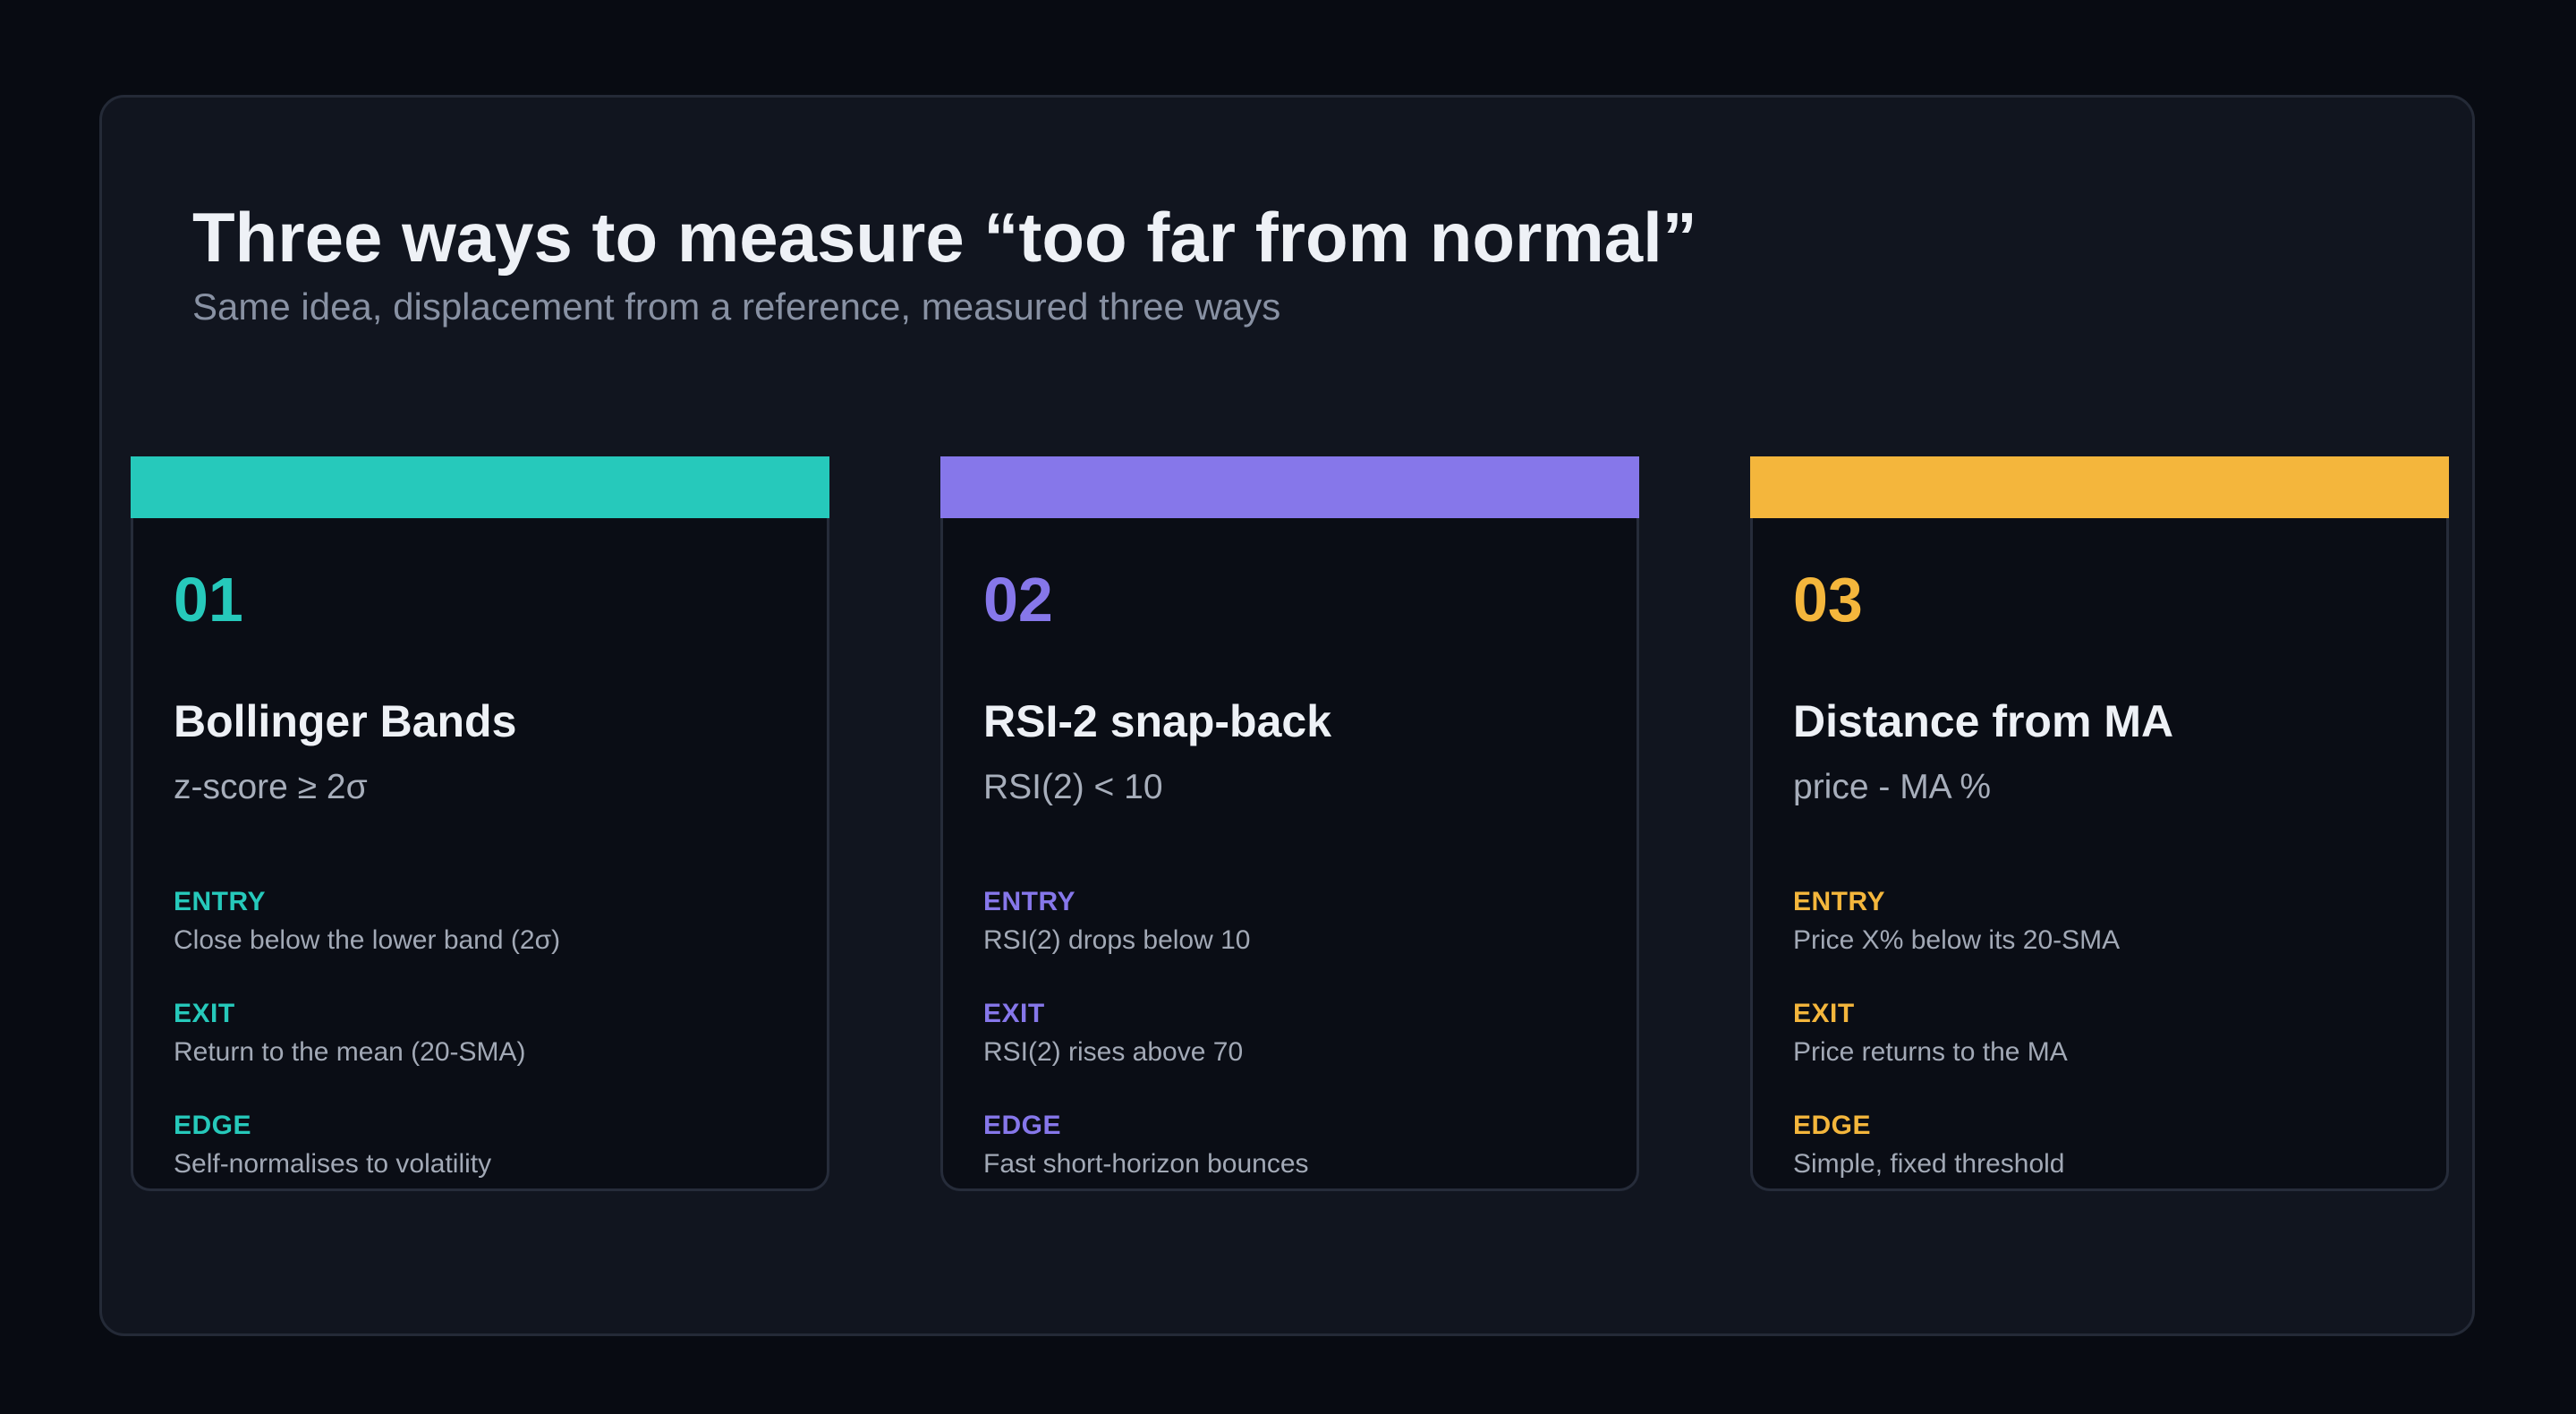 This screenshot has height=1414, width=2576. Describe the element at coordinates (1893, 787) in the screenshot. I see `card-formula: price - MA %` at that location.